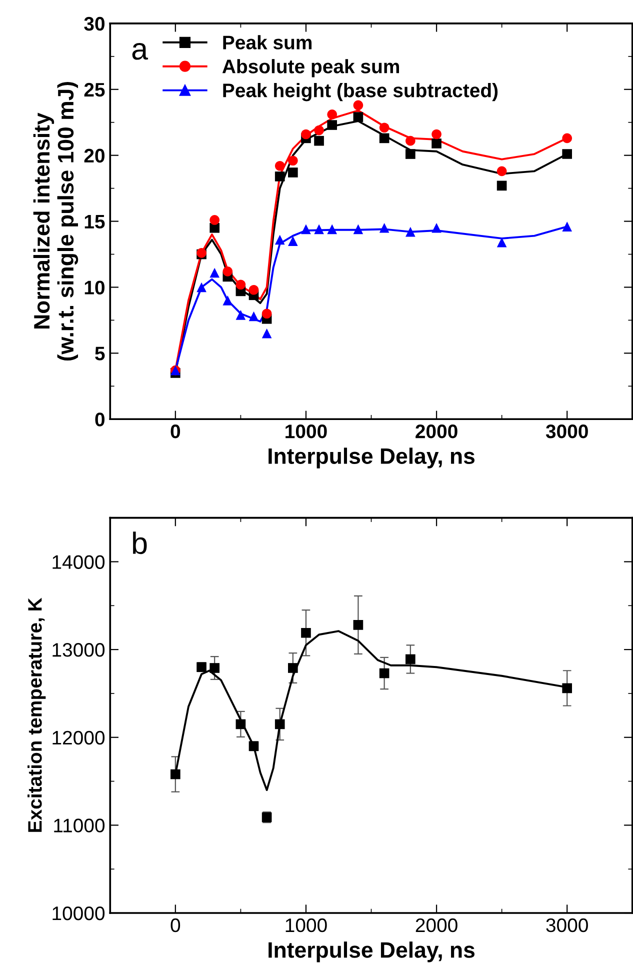 This screenshot has height=977, width=633. Describe the element at coordinates (55, 221) in the screenshot. I see `y-axis-title: Normalized intensity (w.r.t. single pulse 100 mJ)` at that location.